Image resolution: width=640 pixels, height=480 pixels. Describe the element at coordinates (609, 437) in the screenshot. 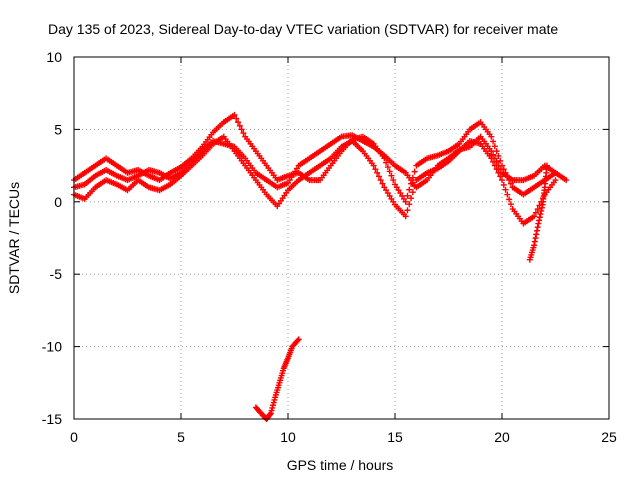

I see `x-tick-label: 25` at that location.